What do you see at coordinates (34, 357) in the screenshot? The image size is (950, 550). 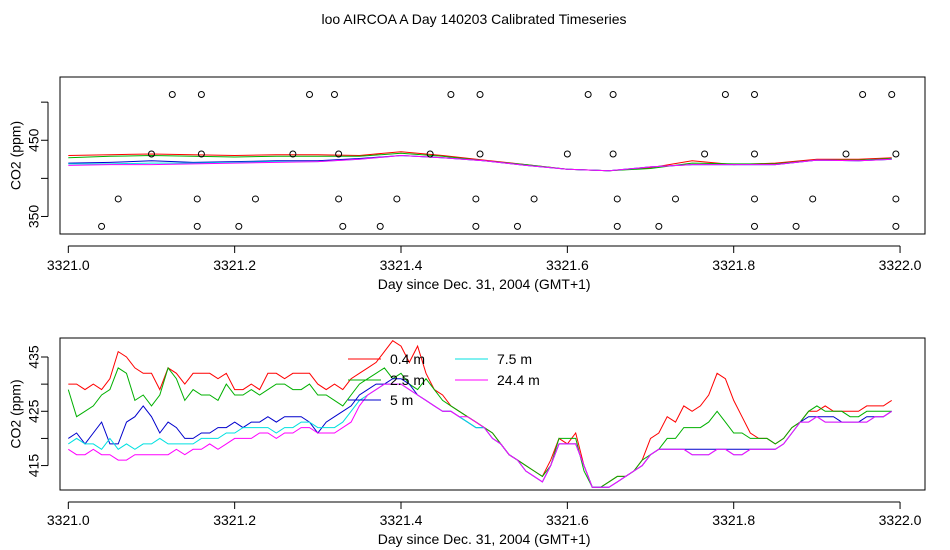 I see `y-tick-label: 435` at bounding box center [34, 357].